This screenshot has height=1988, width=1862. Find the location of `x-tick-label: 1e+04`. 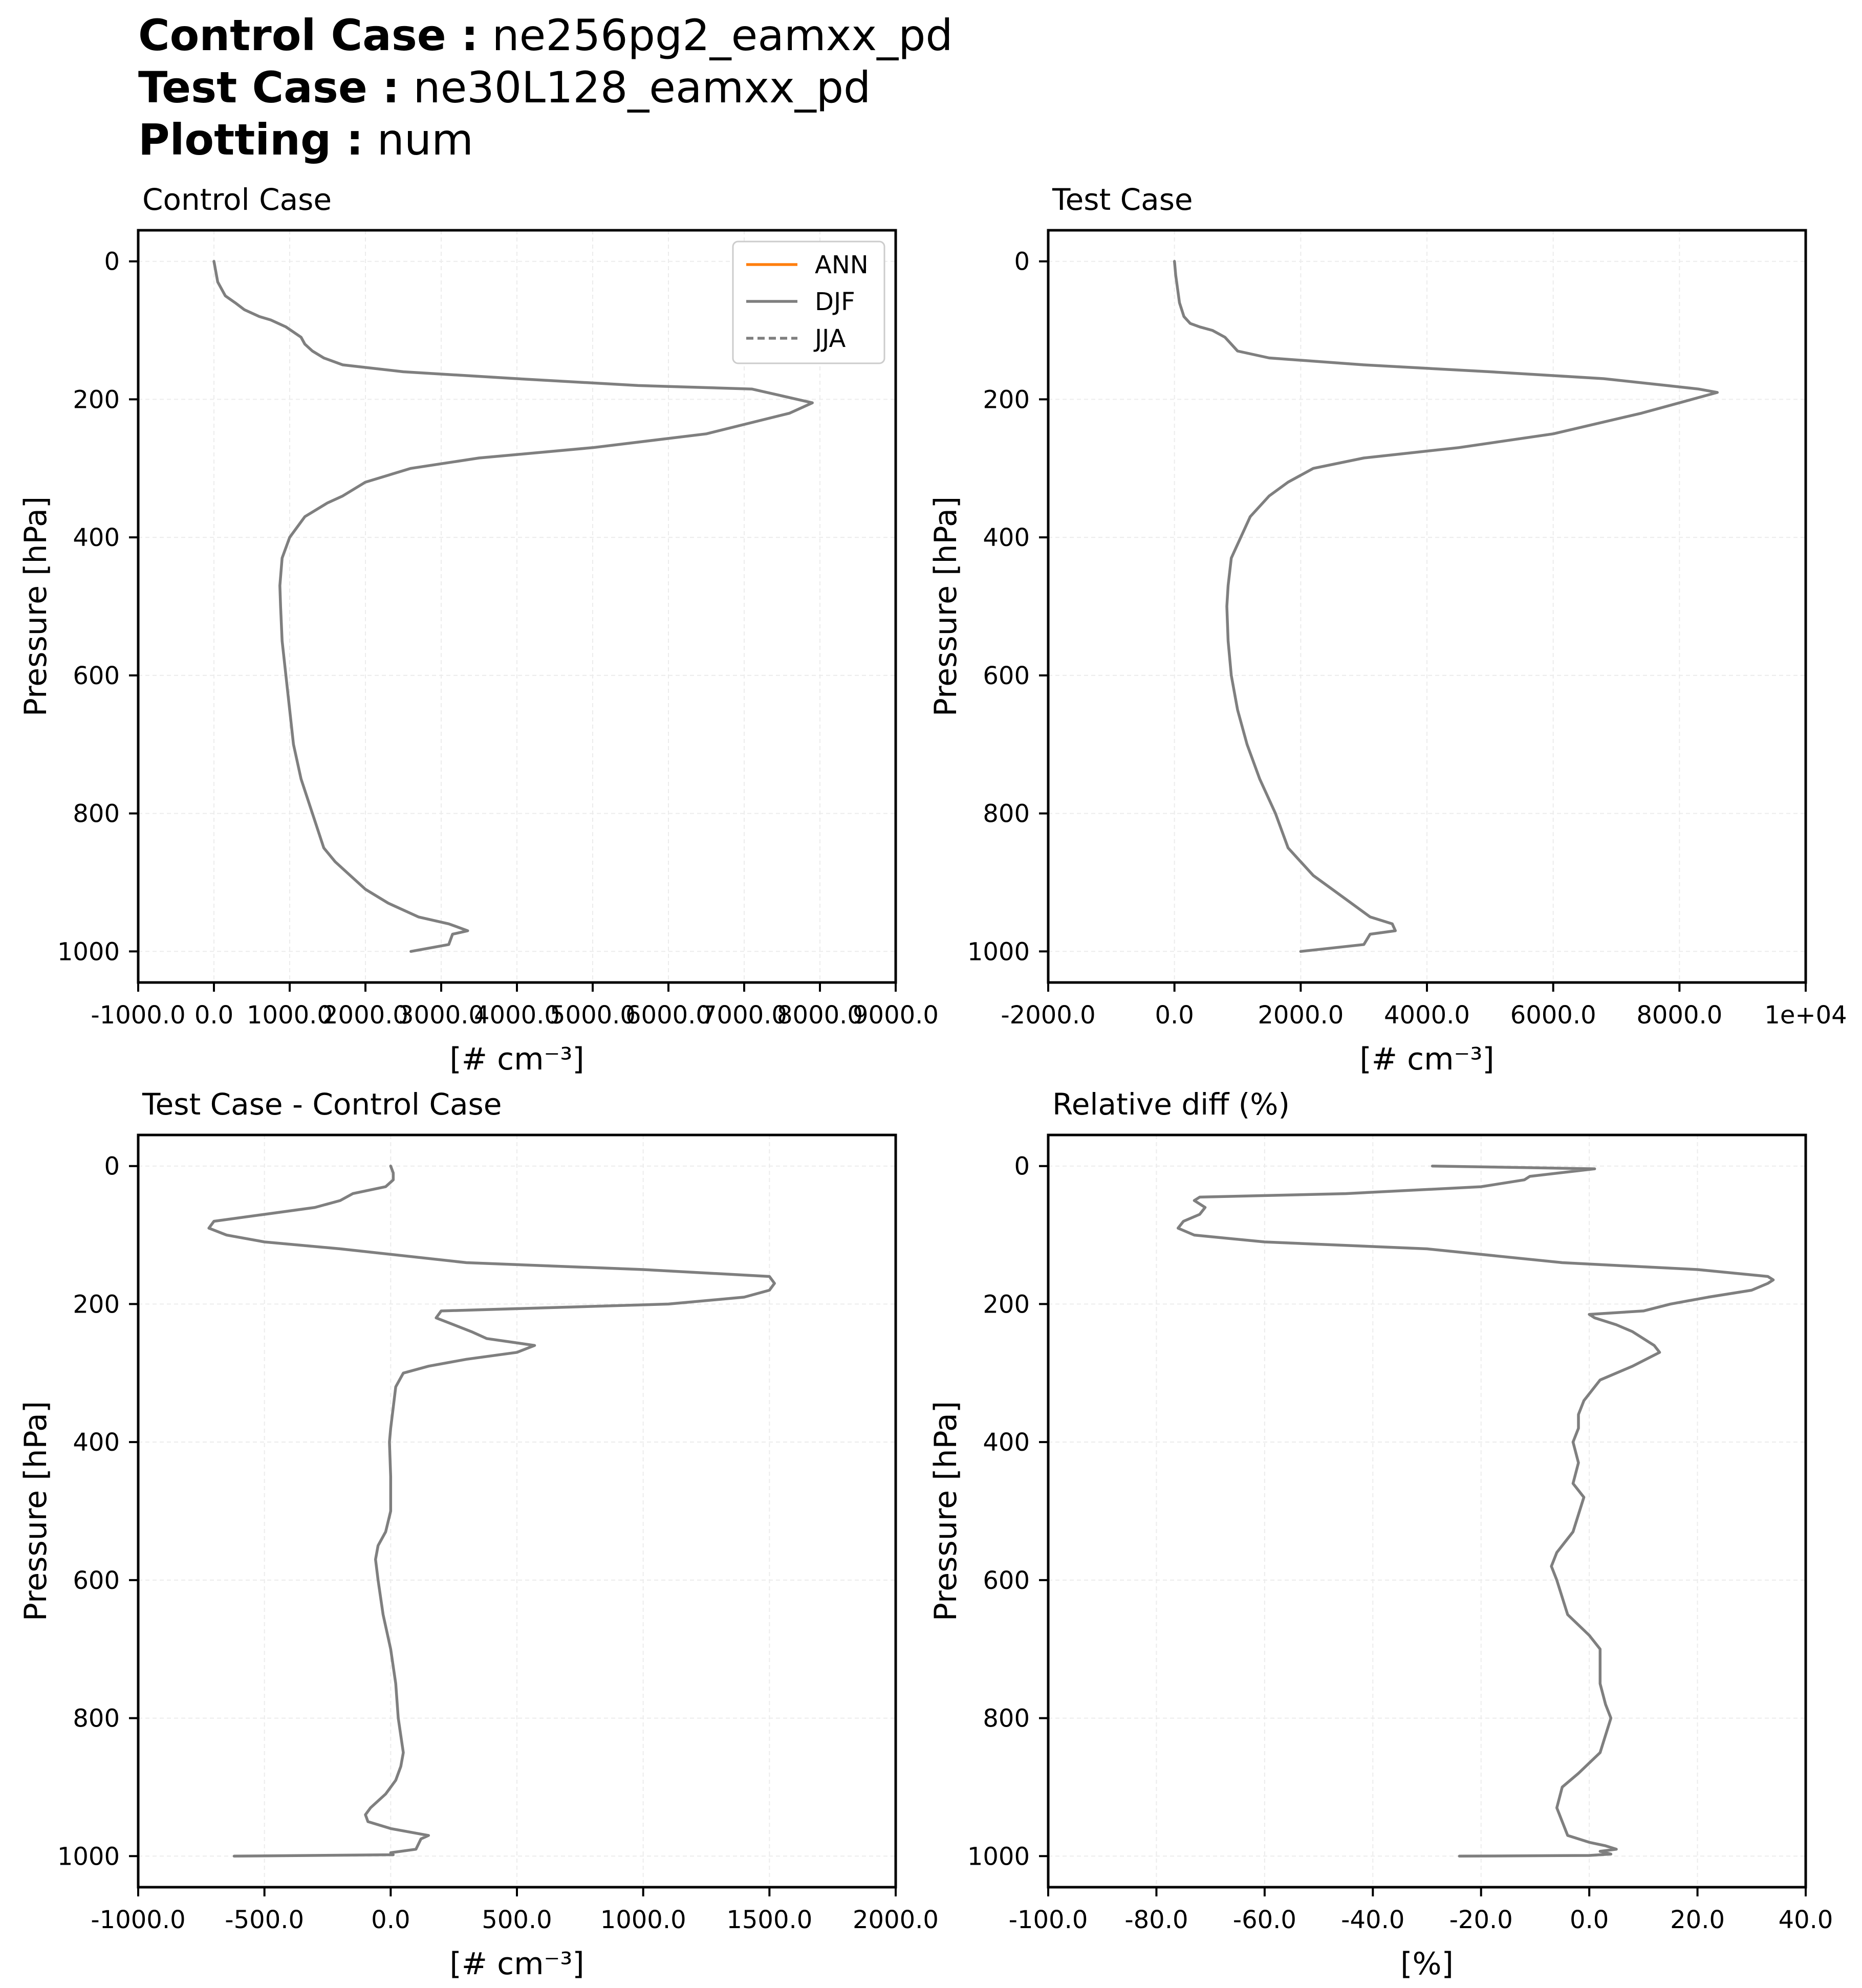

x-tick-label: 1e+04 is located at coordinates (1805, 1015).